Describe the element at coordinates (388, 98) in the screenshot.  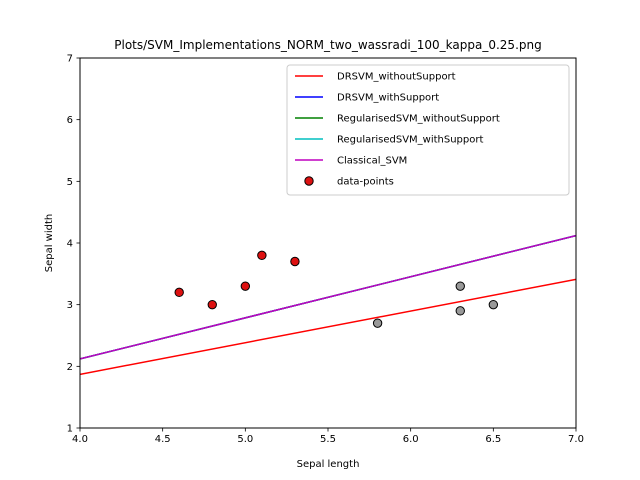
I see `legend-label-1: DRSVM_withSupport` at that location.